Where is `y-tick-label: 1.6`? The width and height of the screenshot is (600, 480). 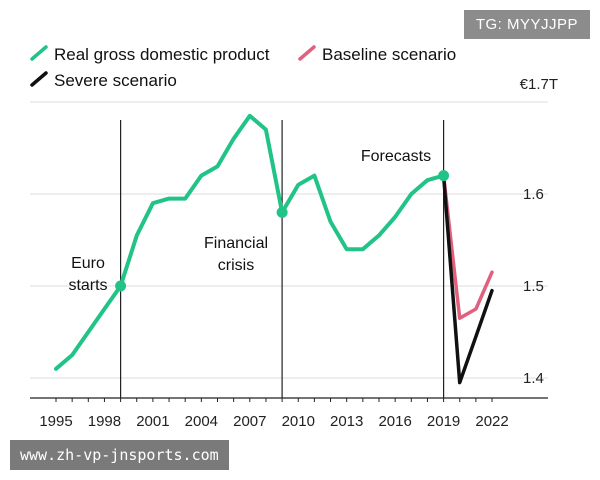 y-tick-label: 1.6 is located at coordinates (533, 194).